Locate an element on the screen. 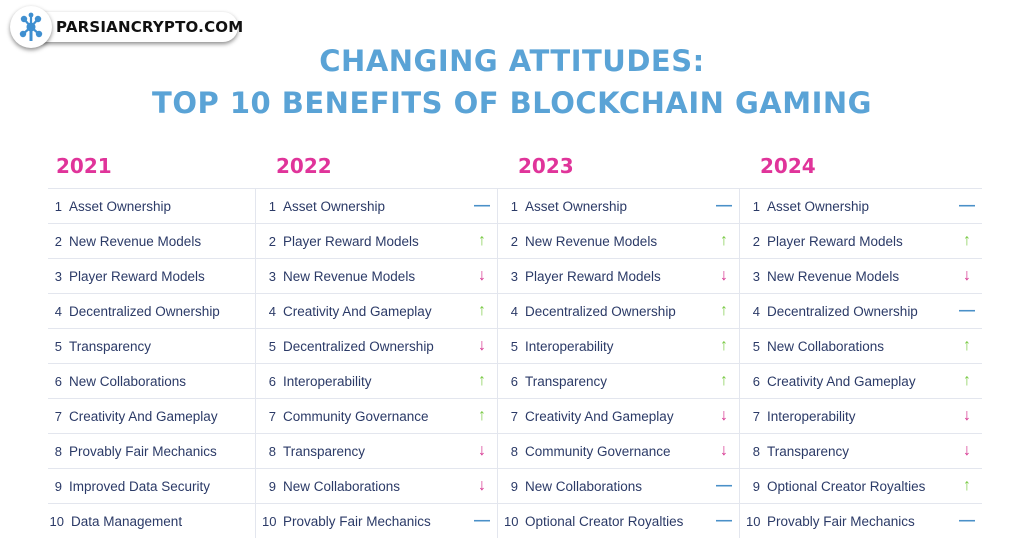  ranking-row: 6 Creativity And Gameplay ↑ is located at coordinates (861, 380).